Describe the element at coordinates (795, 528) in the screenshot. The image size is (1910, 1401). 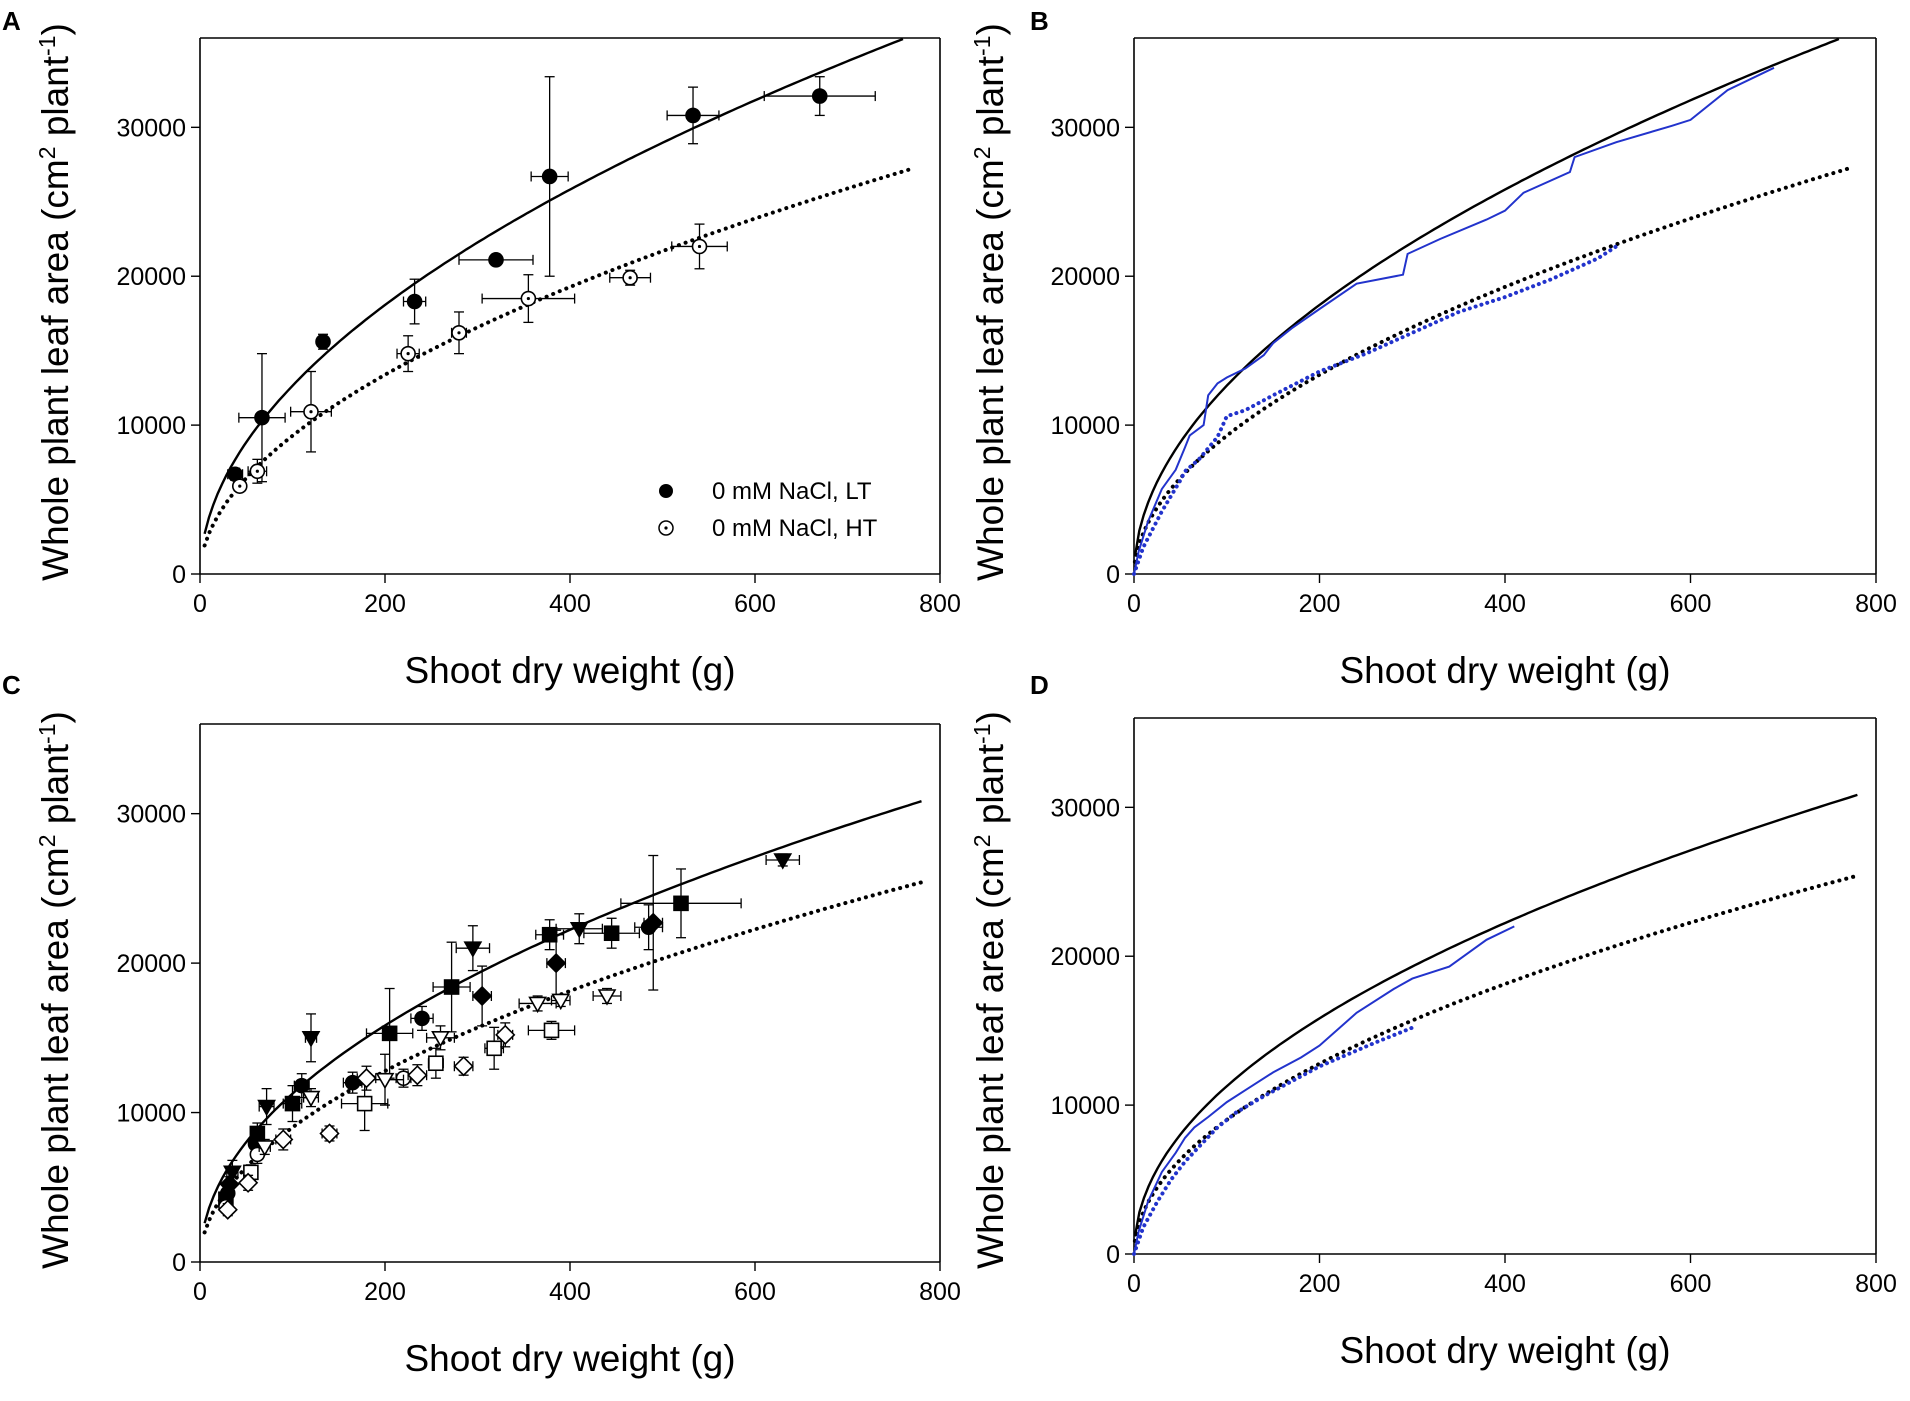
I see `legend-label-ht: 0 mM NaCl, HT` at that location.